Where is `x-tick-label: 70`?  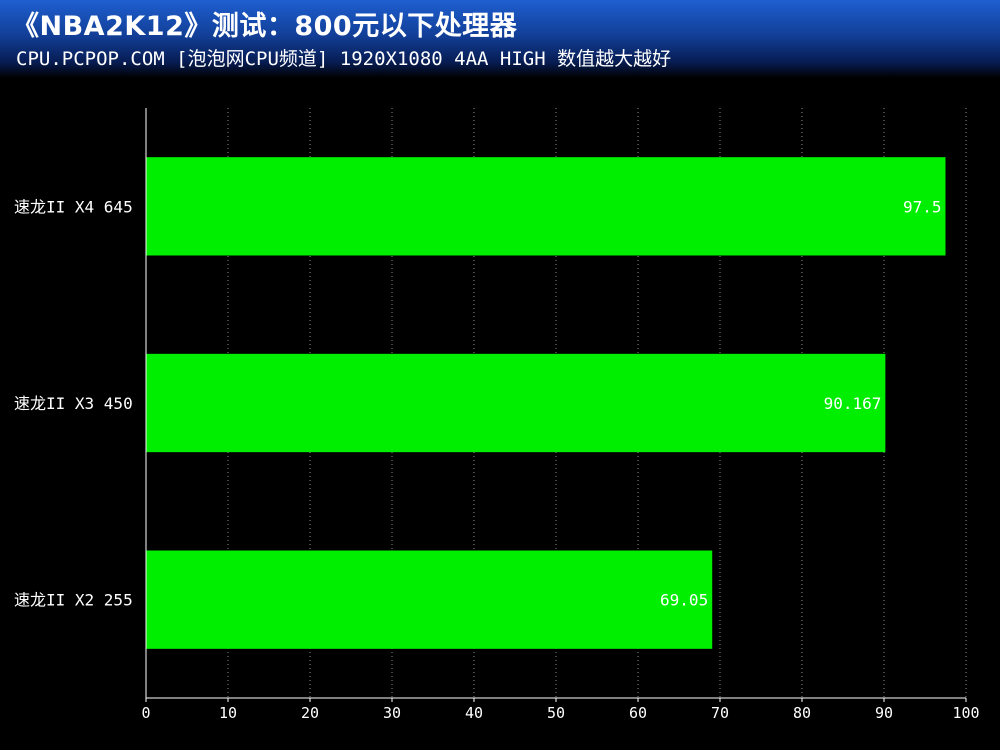
x-tick-label: 70 is located at coordinates (720, 713).